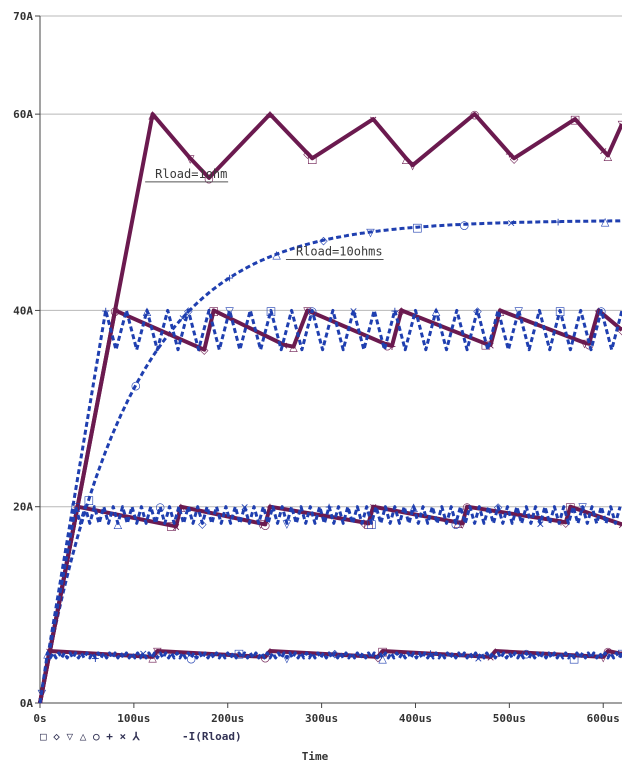 The image size is (622, 762). What do you see at coordinates (212, 736) in the screenshot?
I see `legend-label: -I(Rload)` at bounding box center [212, 736].